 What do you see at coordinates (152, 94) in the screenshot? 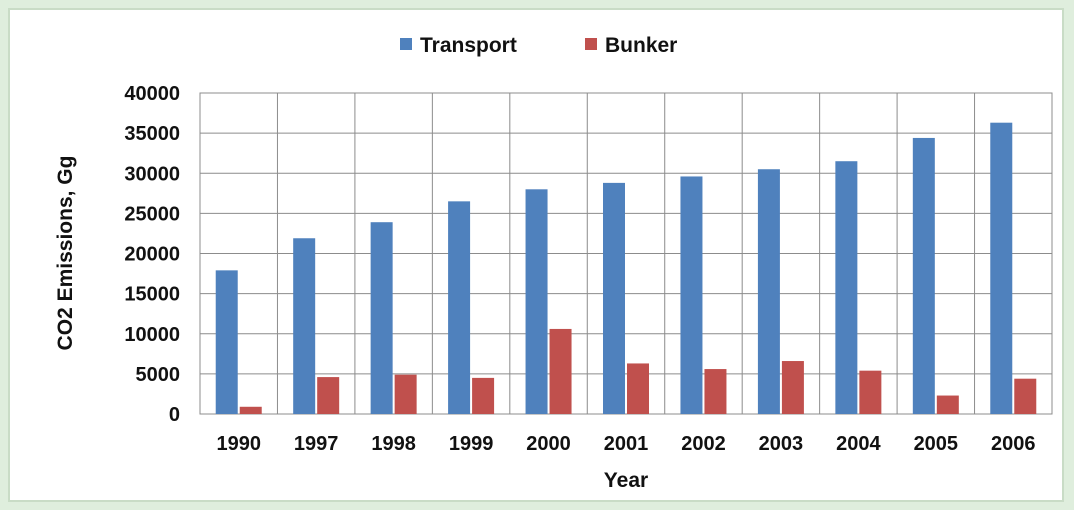
I see `y-tick-label: 40000` at bounding box center [152, 94].